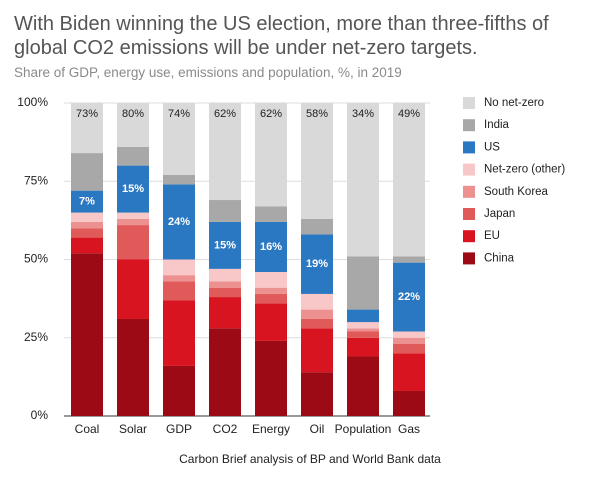 The image size is (591, 488). What do you see at coordinates (499, 214) in the screenshot?
I see `legend-label: Japan` at bounding box center [499, 214].